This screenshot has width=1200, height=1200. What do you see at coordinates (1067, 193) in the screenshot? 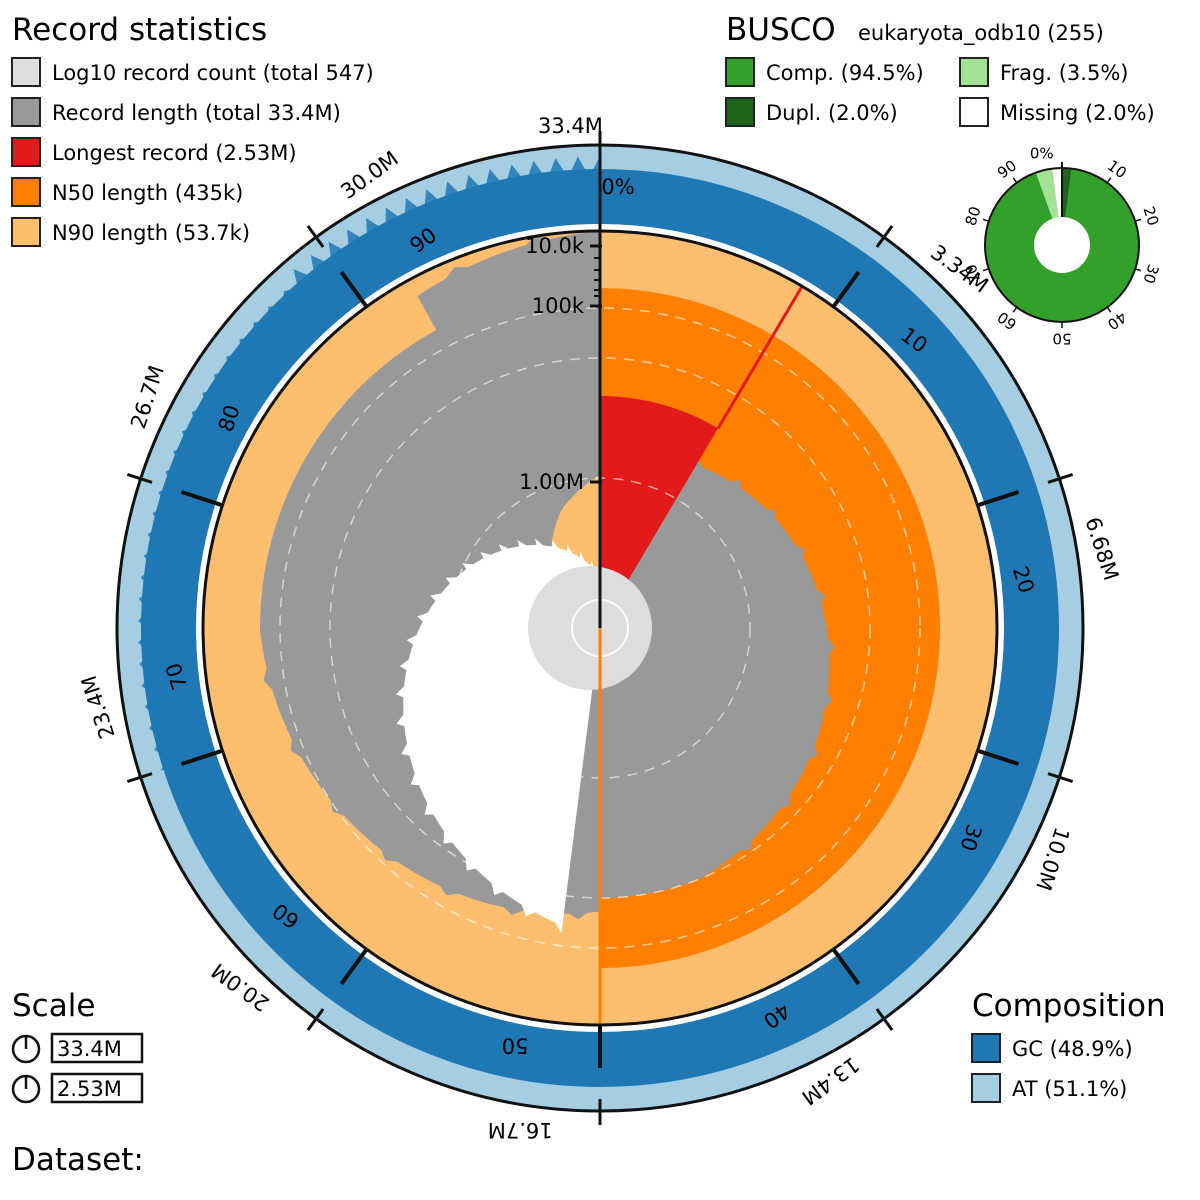
I see `busco-duplicated-slice` at bounding box center [1067, 193].